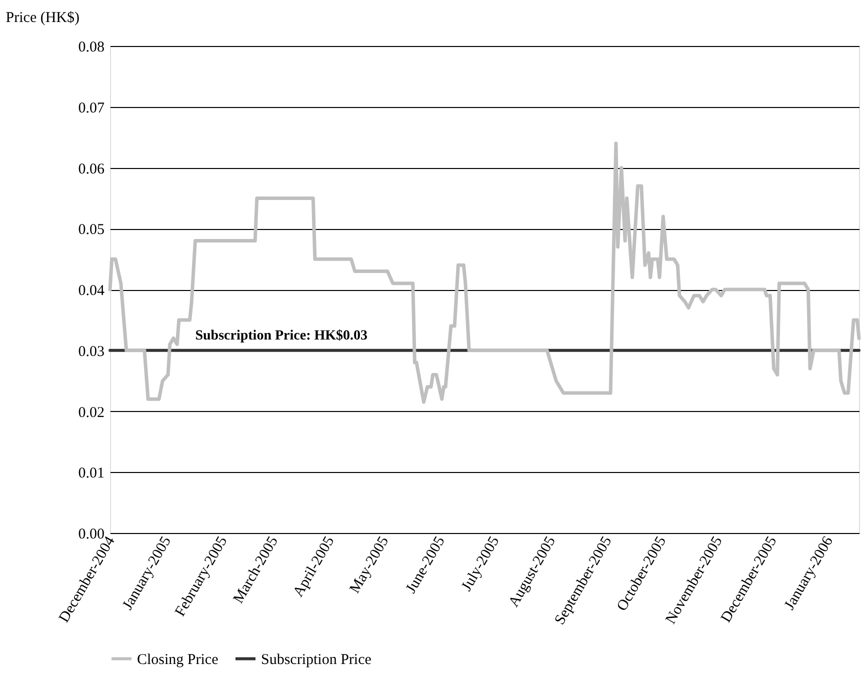  What do you see at coordinates (281, 336) in the screenshot?
I see `annotation: Subscription Price: HK$0.03` at bounding box center [281, 336].